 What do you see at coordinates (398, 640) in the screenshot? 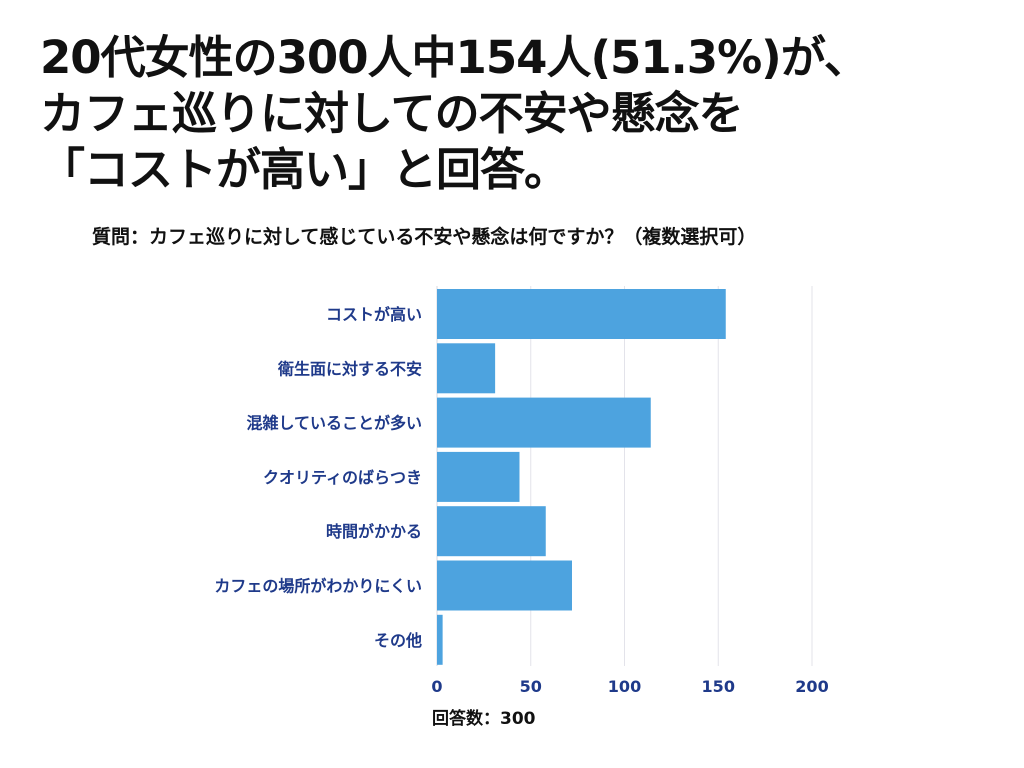
I see `category-label-7: その他` at bounding box center [398, 640].